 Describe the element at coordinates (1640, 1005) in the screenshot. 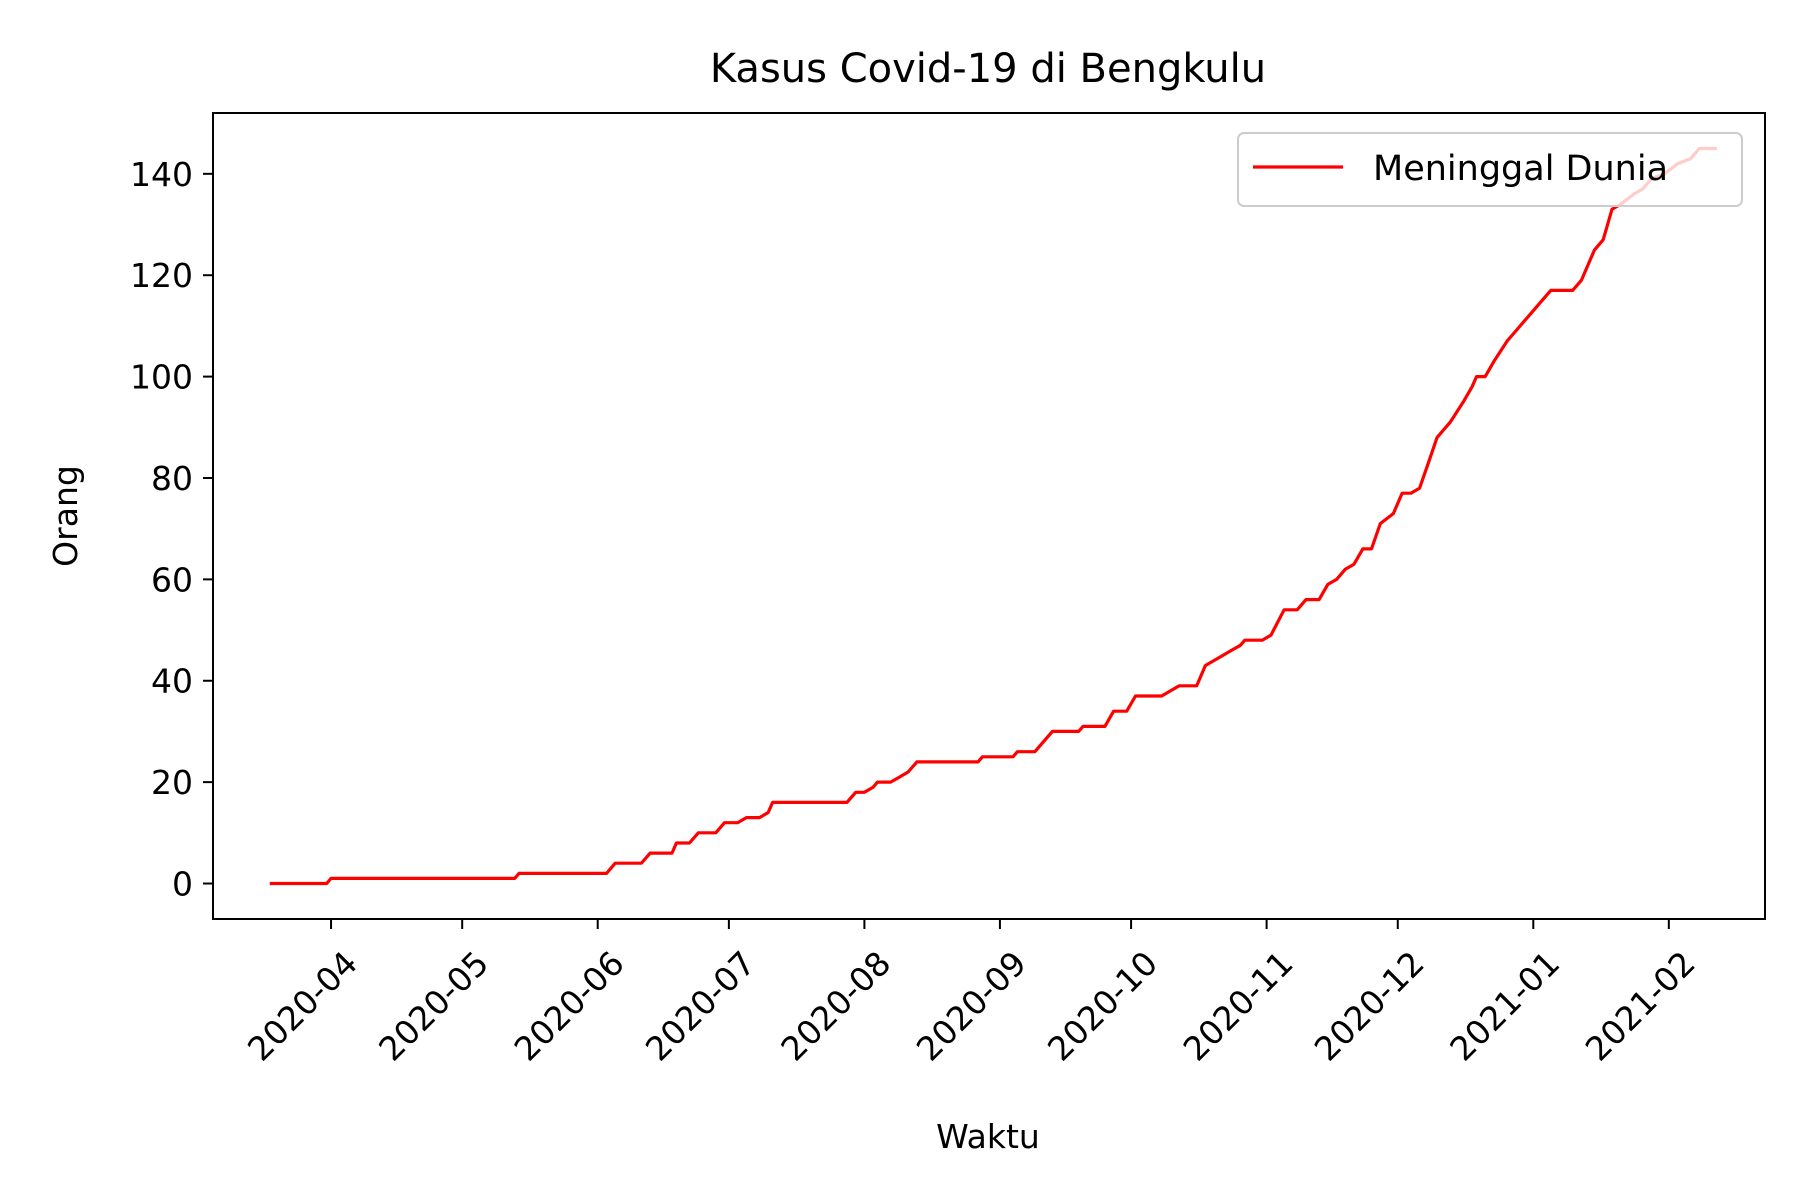

I see `x-tick-label: 2021-02` at that location.